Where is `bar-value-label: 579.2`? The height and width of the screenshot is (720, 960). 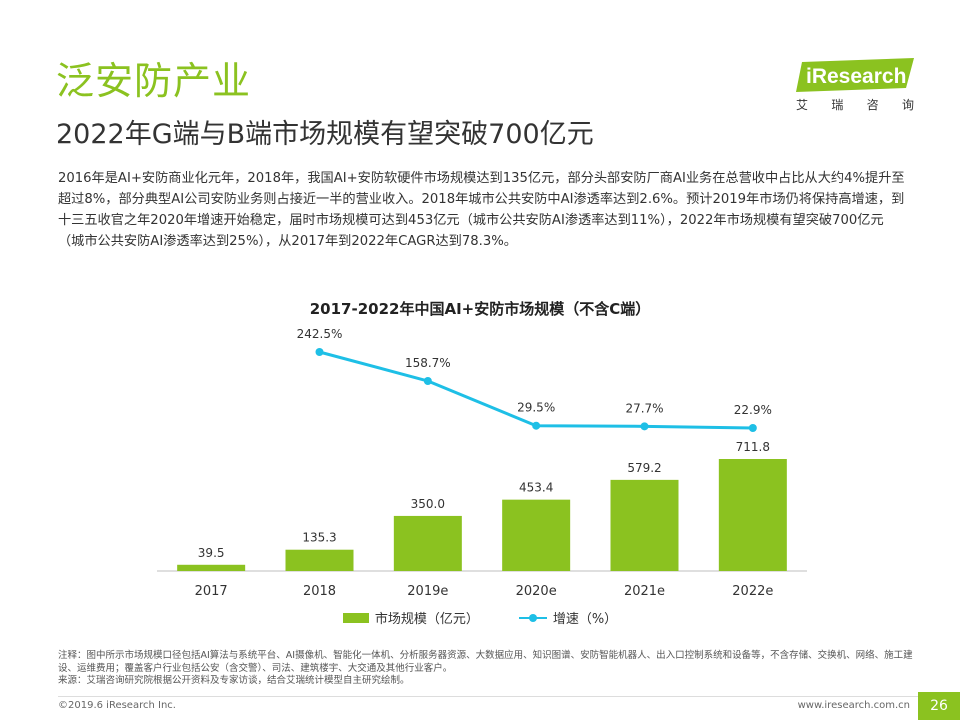 bar-value-label: 579.2 is located at coordinates (644, 468).